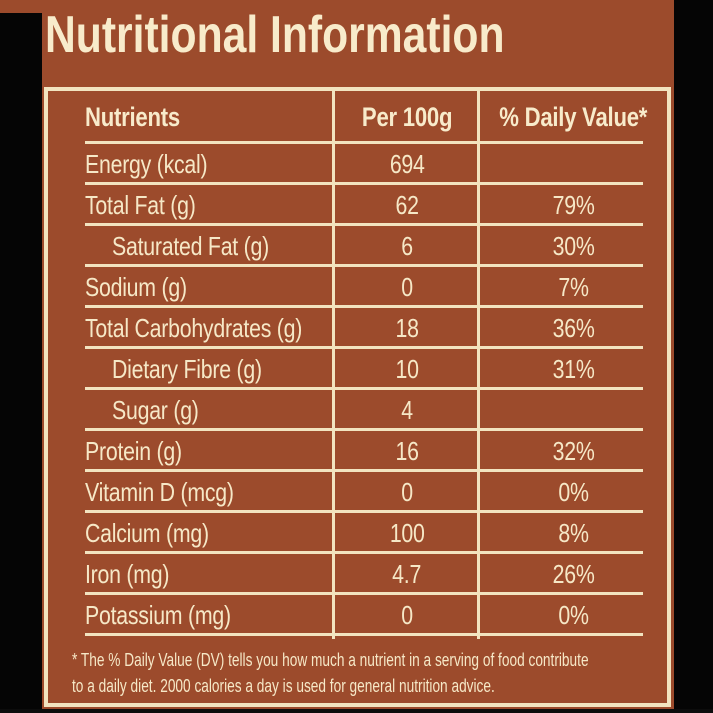 Image resolution: width=713 pixels, height=713 pixels. What do you see at coordinates (158, 615) in the screenshot?
I see `nutrient-name: Potassium (mg)` at bounding box center [158, 615].